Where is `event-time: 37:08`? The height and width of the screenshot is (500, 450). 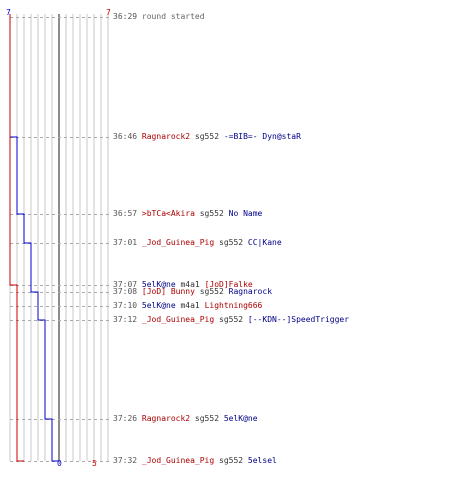 event-time: 37:08 is located at coordinates (125, 291).